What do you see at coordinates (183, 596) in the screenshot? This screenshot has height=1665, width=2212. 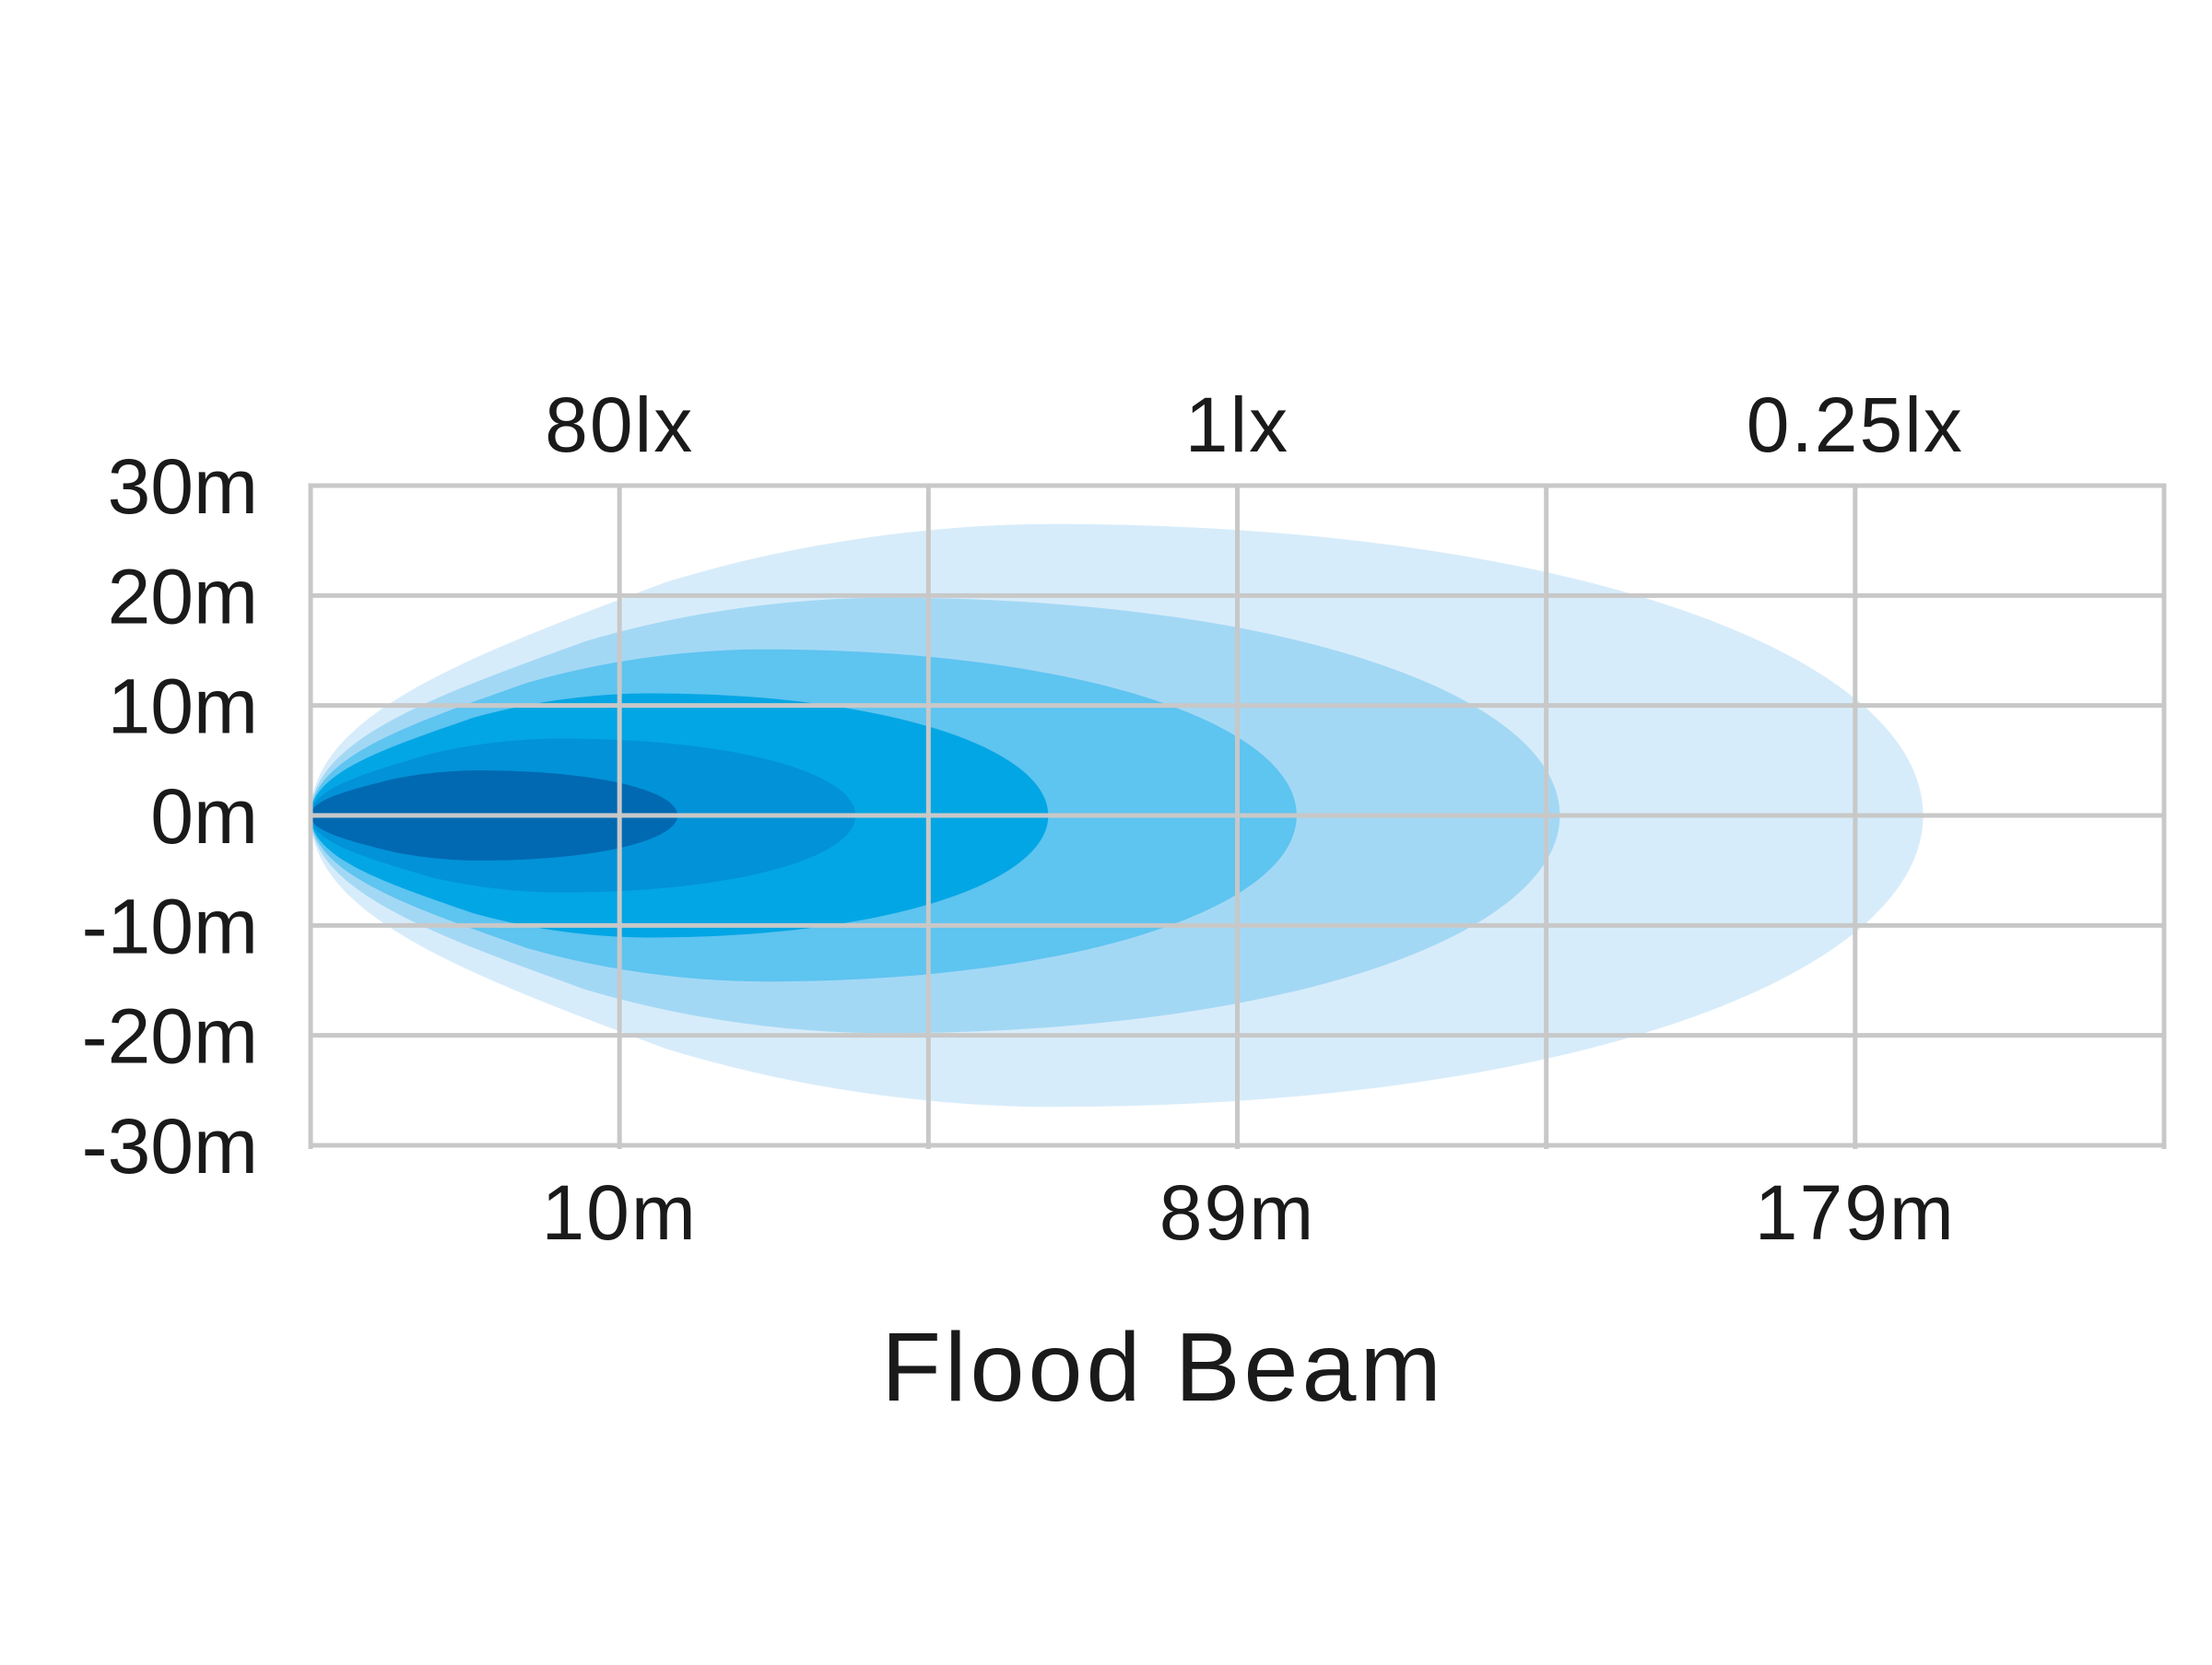 I see `y-tick-label-20m: 20m` at bounding box center [183, 596].